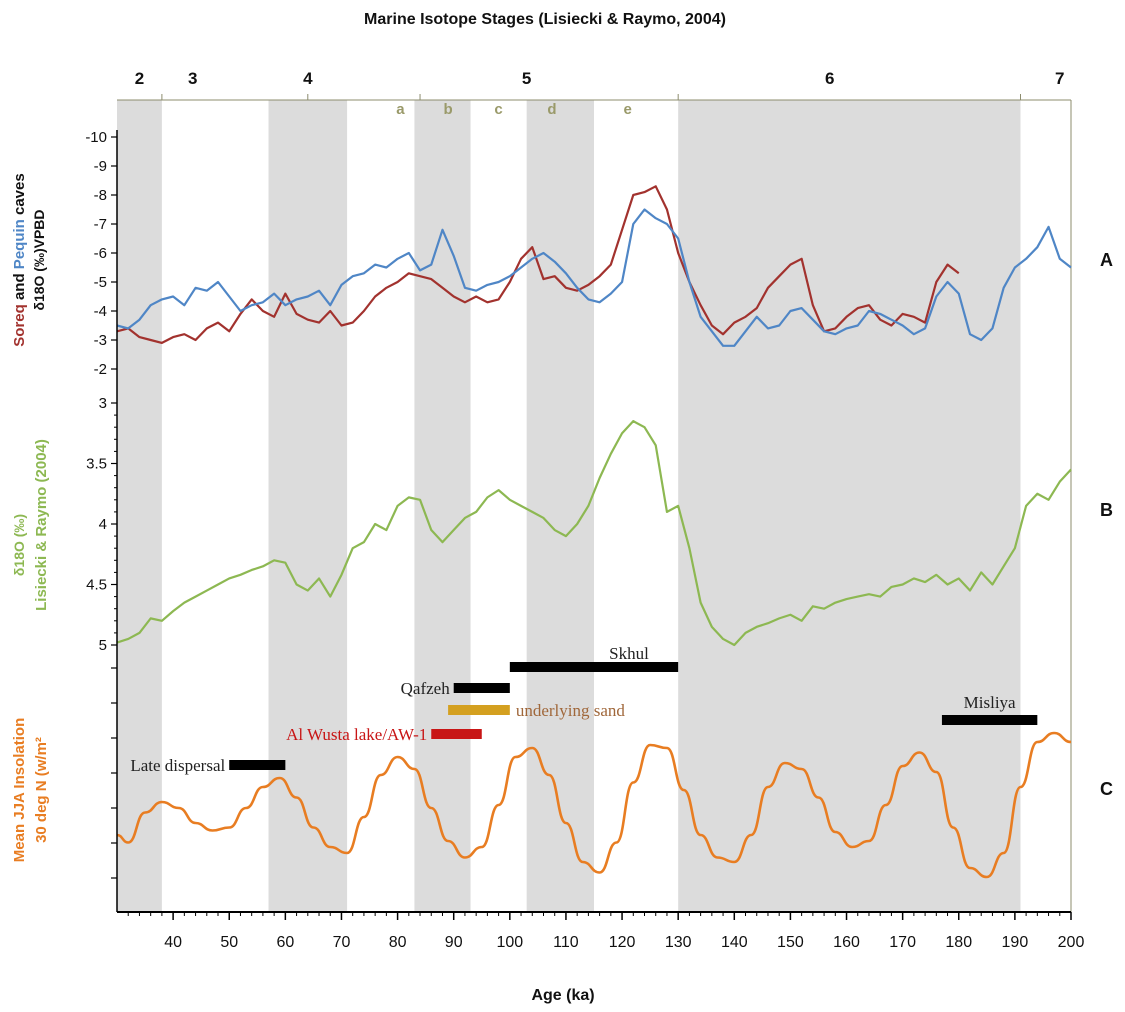 This screenshot has height=1012, width=1125. What do you see at coordinates (1106, 510) in the screenshot?
I see `panel-b-label: B` at bounding box center [1106, 510].